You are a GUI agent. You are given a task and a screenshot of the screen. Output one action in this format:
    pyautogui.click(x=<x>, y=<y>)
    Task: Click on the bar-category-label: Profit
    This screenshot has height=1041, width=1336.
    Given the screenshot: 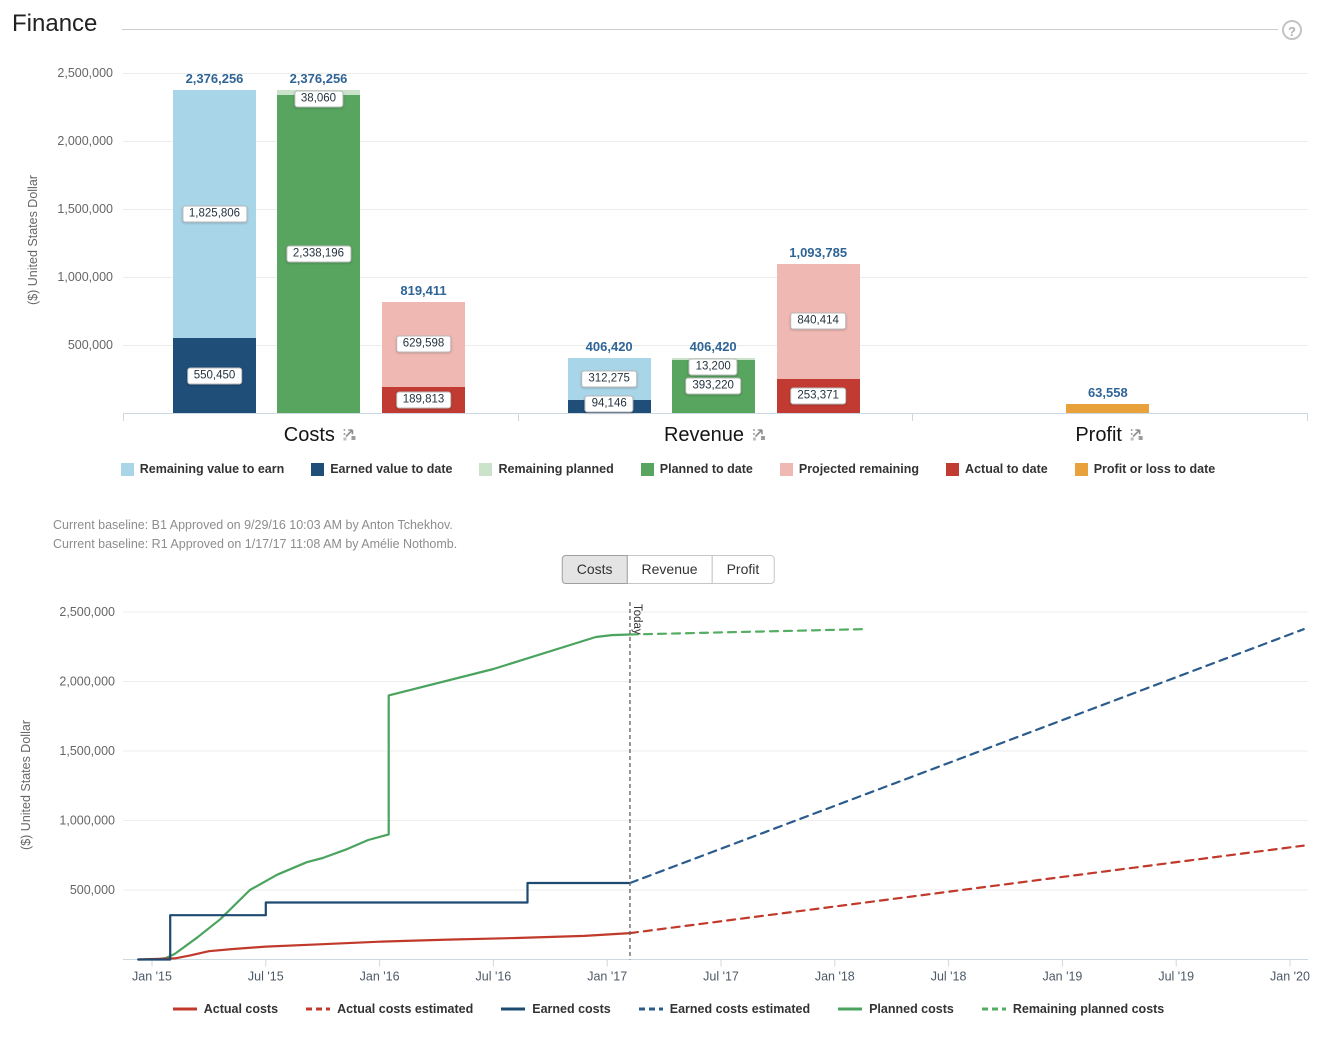 What is the action you would take?
    pyautogui.click(x=1098, y=435)
    